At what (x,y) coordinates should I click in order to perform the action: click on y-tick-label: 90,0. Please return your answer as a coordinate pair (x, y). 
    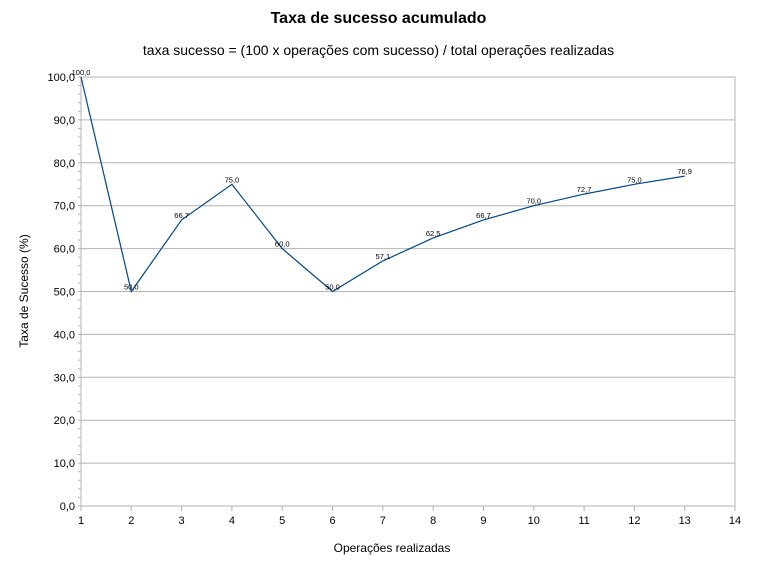
    Looking at the image, I should click on (64, 121).